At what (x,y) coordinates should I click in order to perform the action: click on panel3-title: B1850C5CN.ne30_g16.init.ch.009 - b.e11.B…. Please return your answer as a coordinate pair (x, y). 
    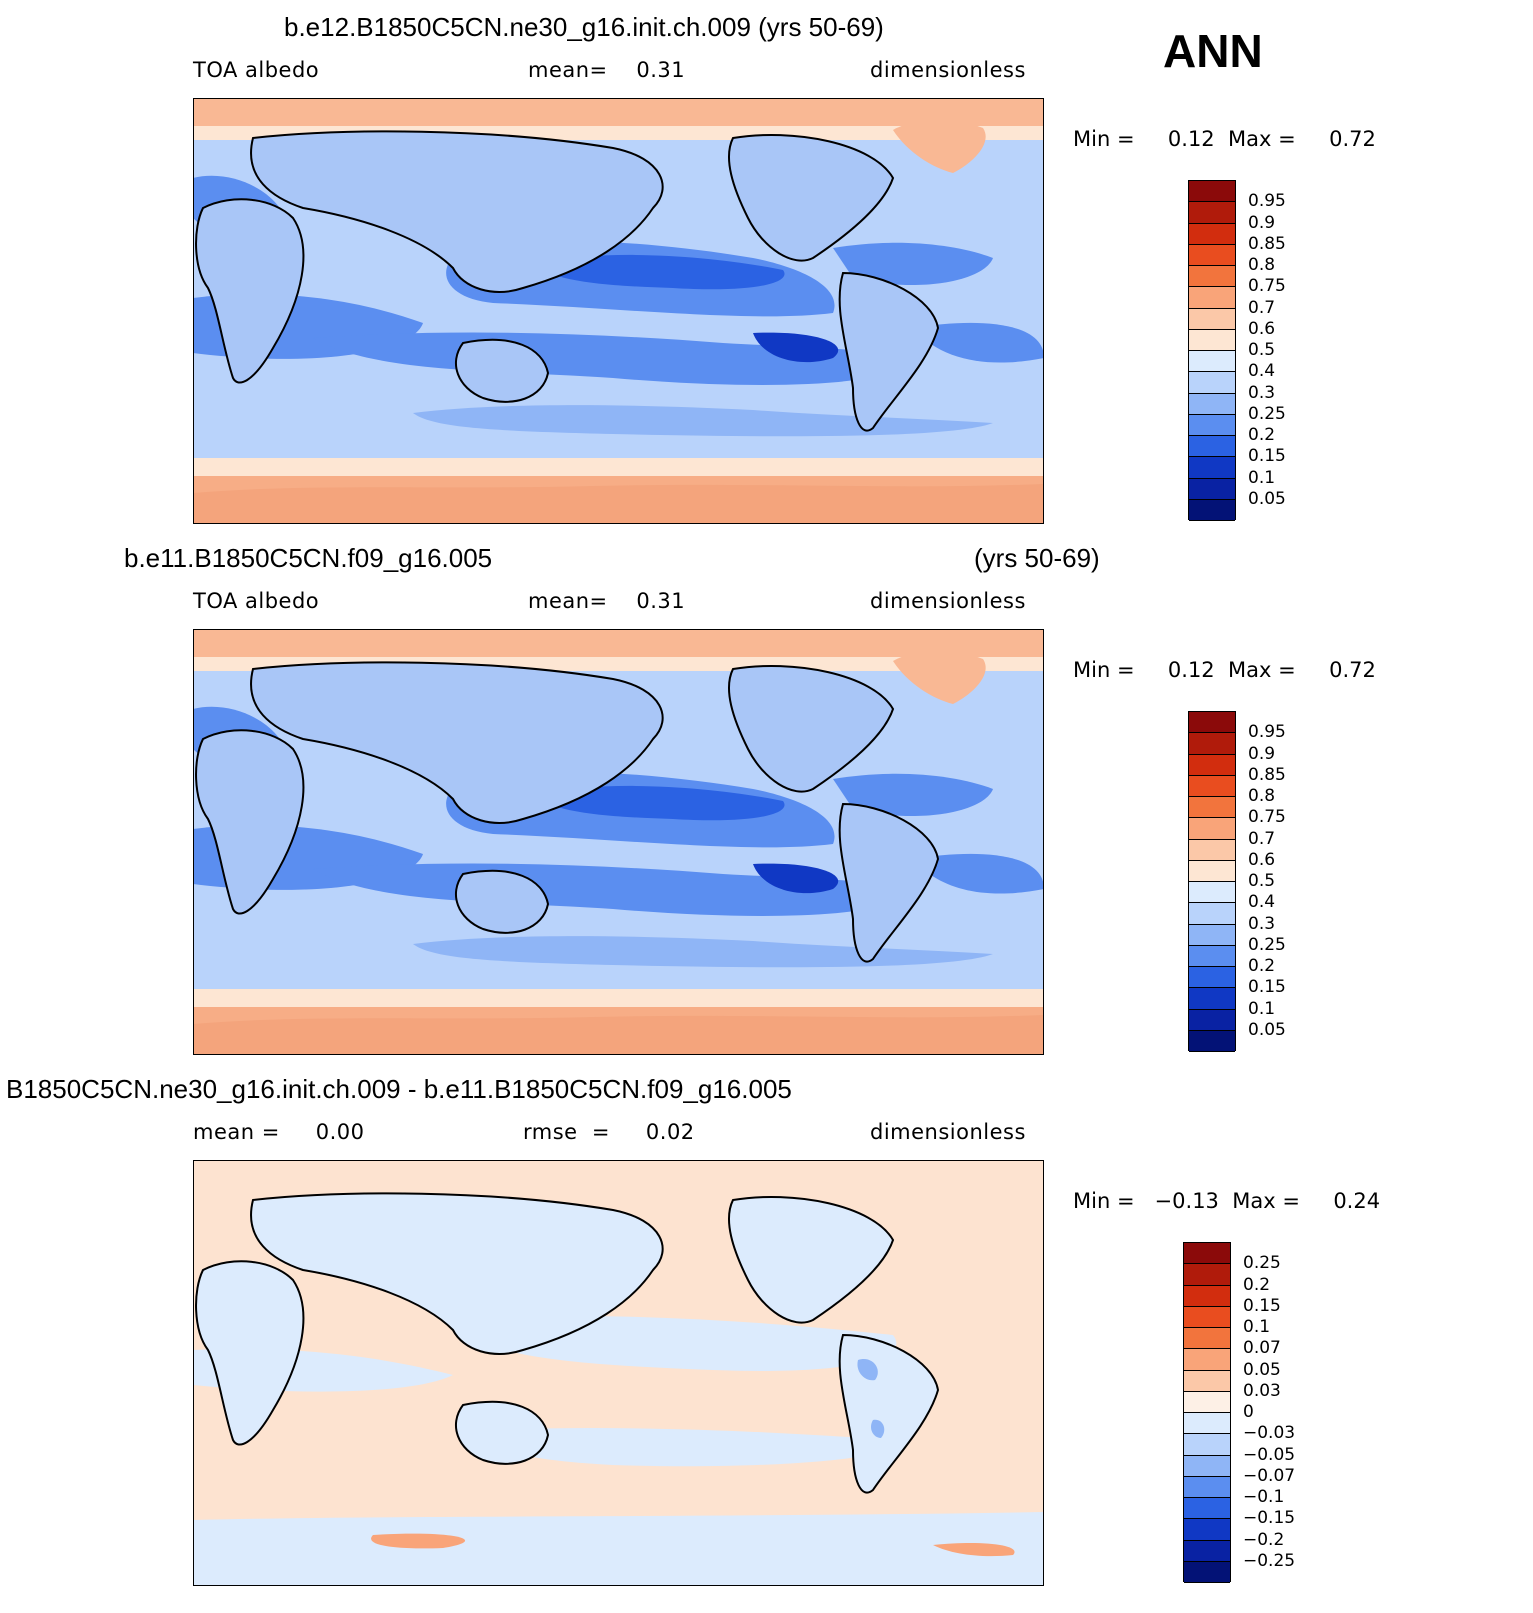
    Looking at the image, I should click on (399, 1089).